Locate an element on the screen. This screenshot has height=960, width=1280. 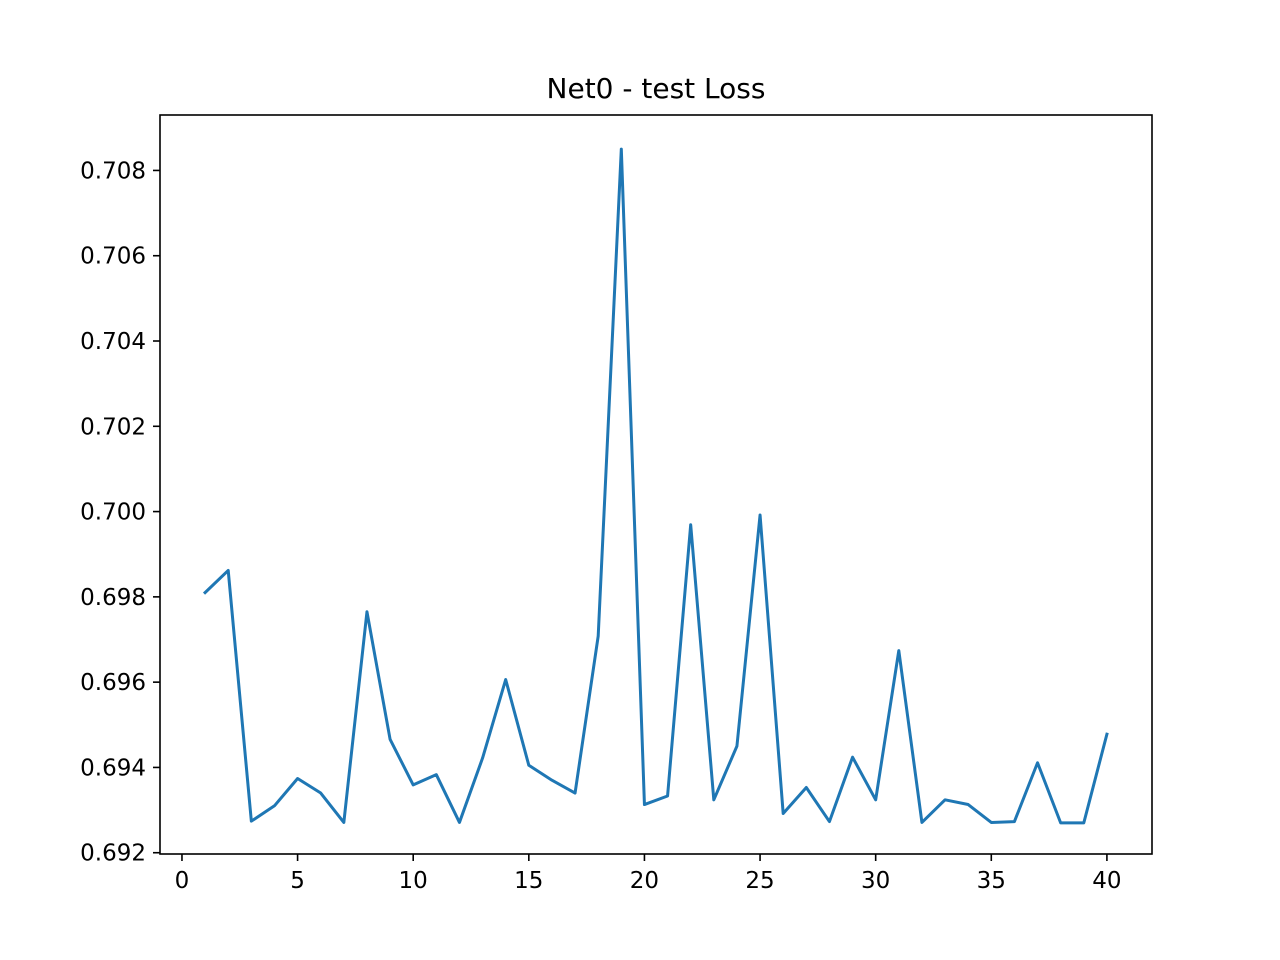
x-tick-label: 5 is located at coordinates (297, 881).